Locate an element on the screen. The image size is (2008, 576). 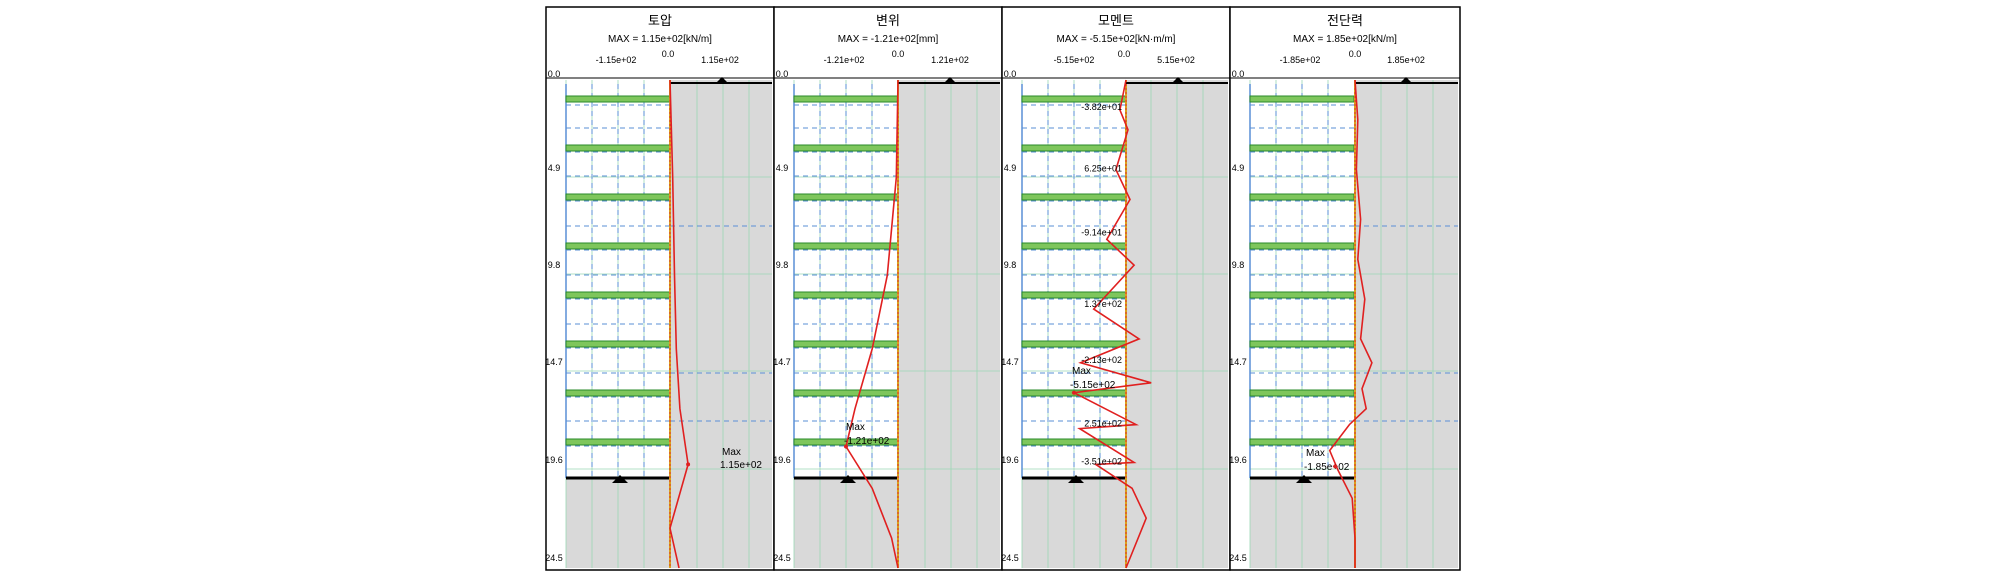
x-tick-label: -5.15e+02 is located at coordinates (1074, 60).